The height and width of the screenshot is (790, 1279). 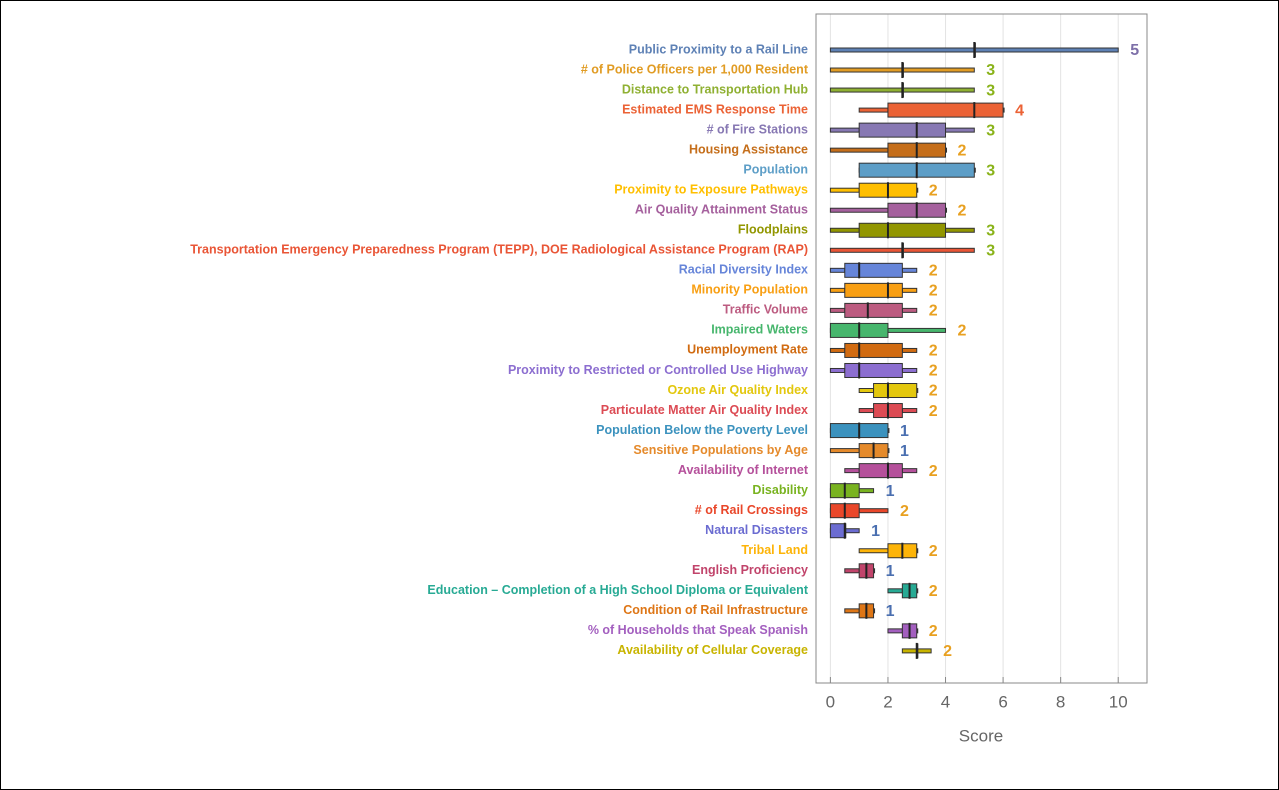 What do you see at coordinates (981, 735) in the screenshot?
I see `x-axis-label: Score` at bounding box center [981, 735].